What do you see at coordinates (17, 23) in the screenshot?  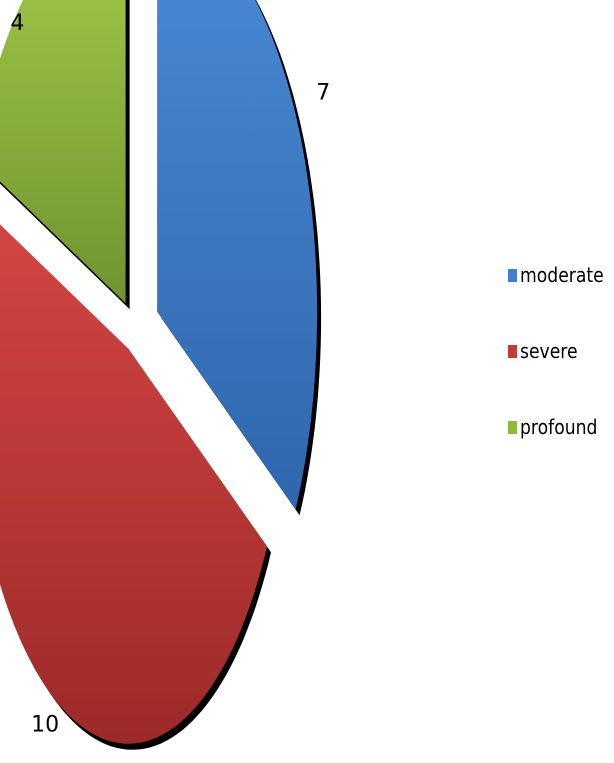 I see `data-label-profound: 4` at bounding box center [17, 23].